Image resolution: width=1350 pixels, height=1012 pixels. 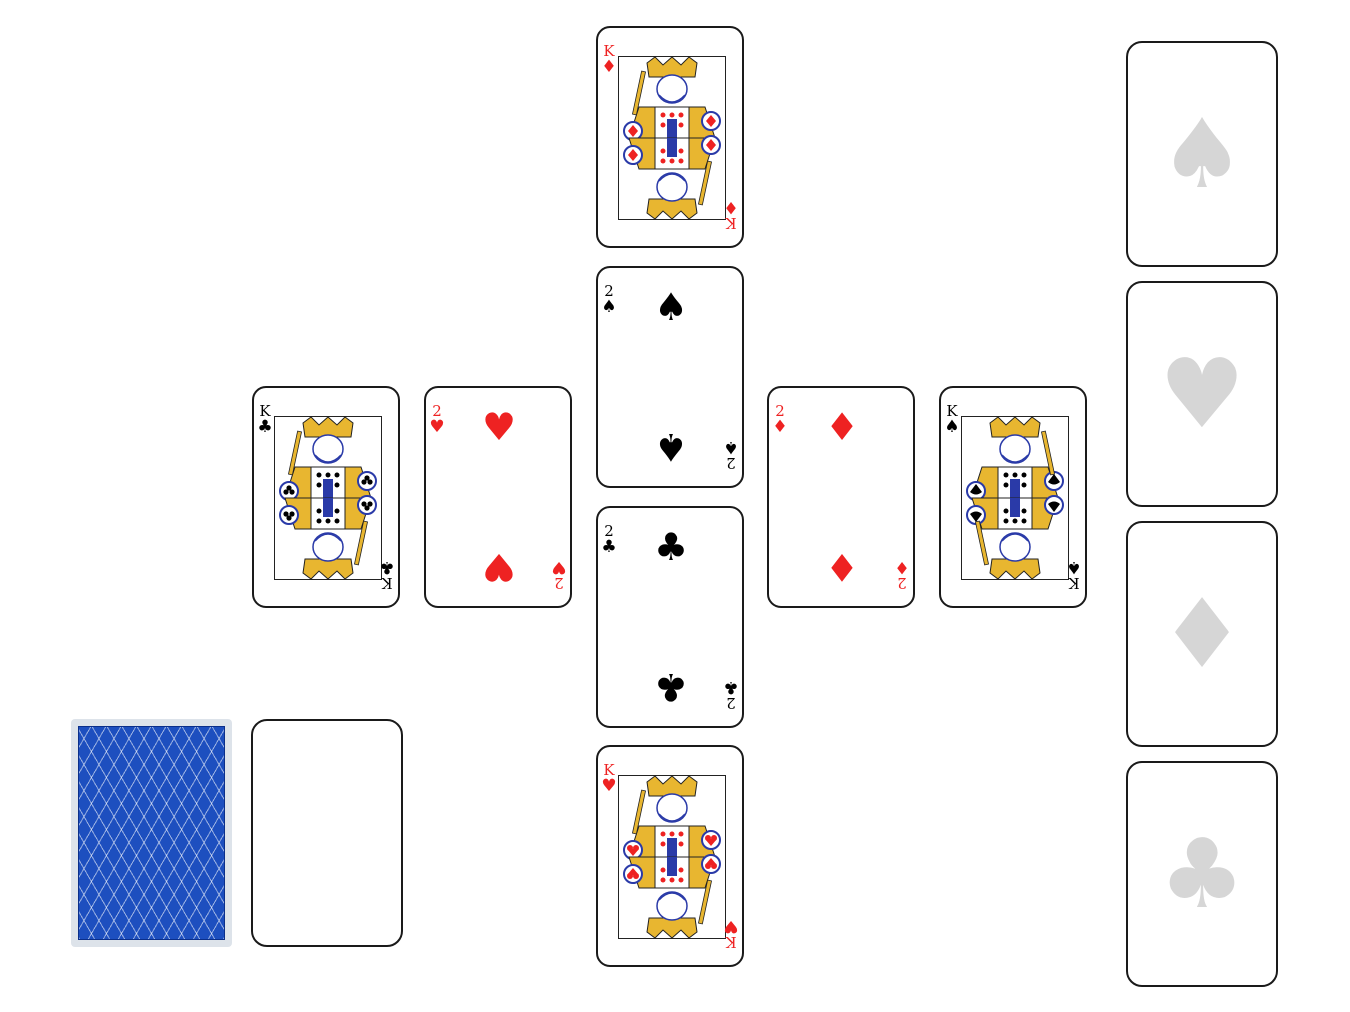 I want to click on card-index-top: K ♥, so click(x=609, y=778).